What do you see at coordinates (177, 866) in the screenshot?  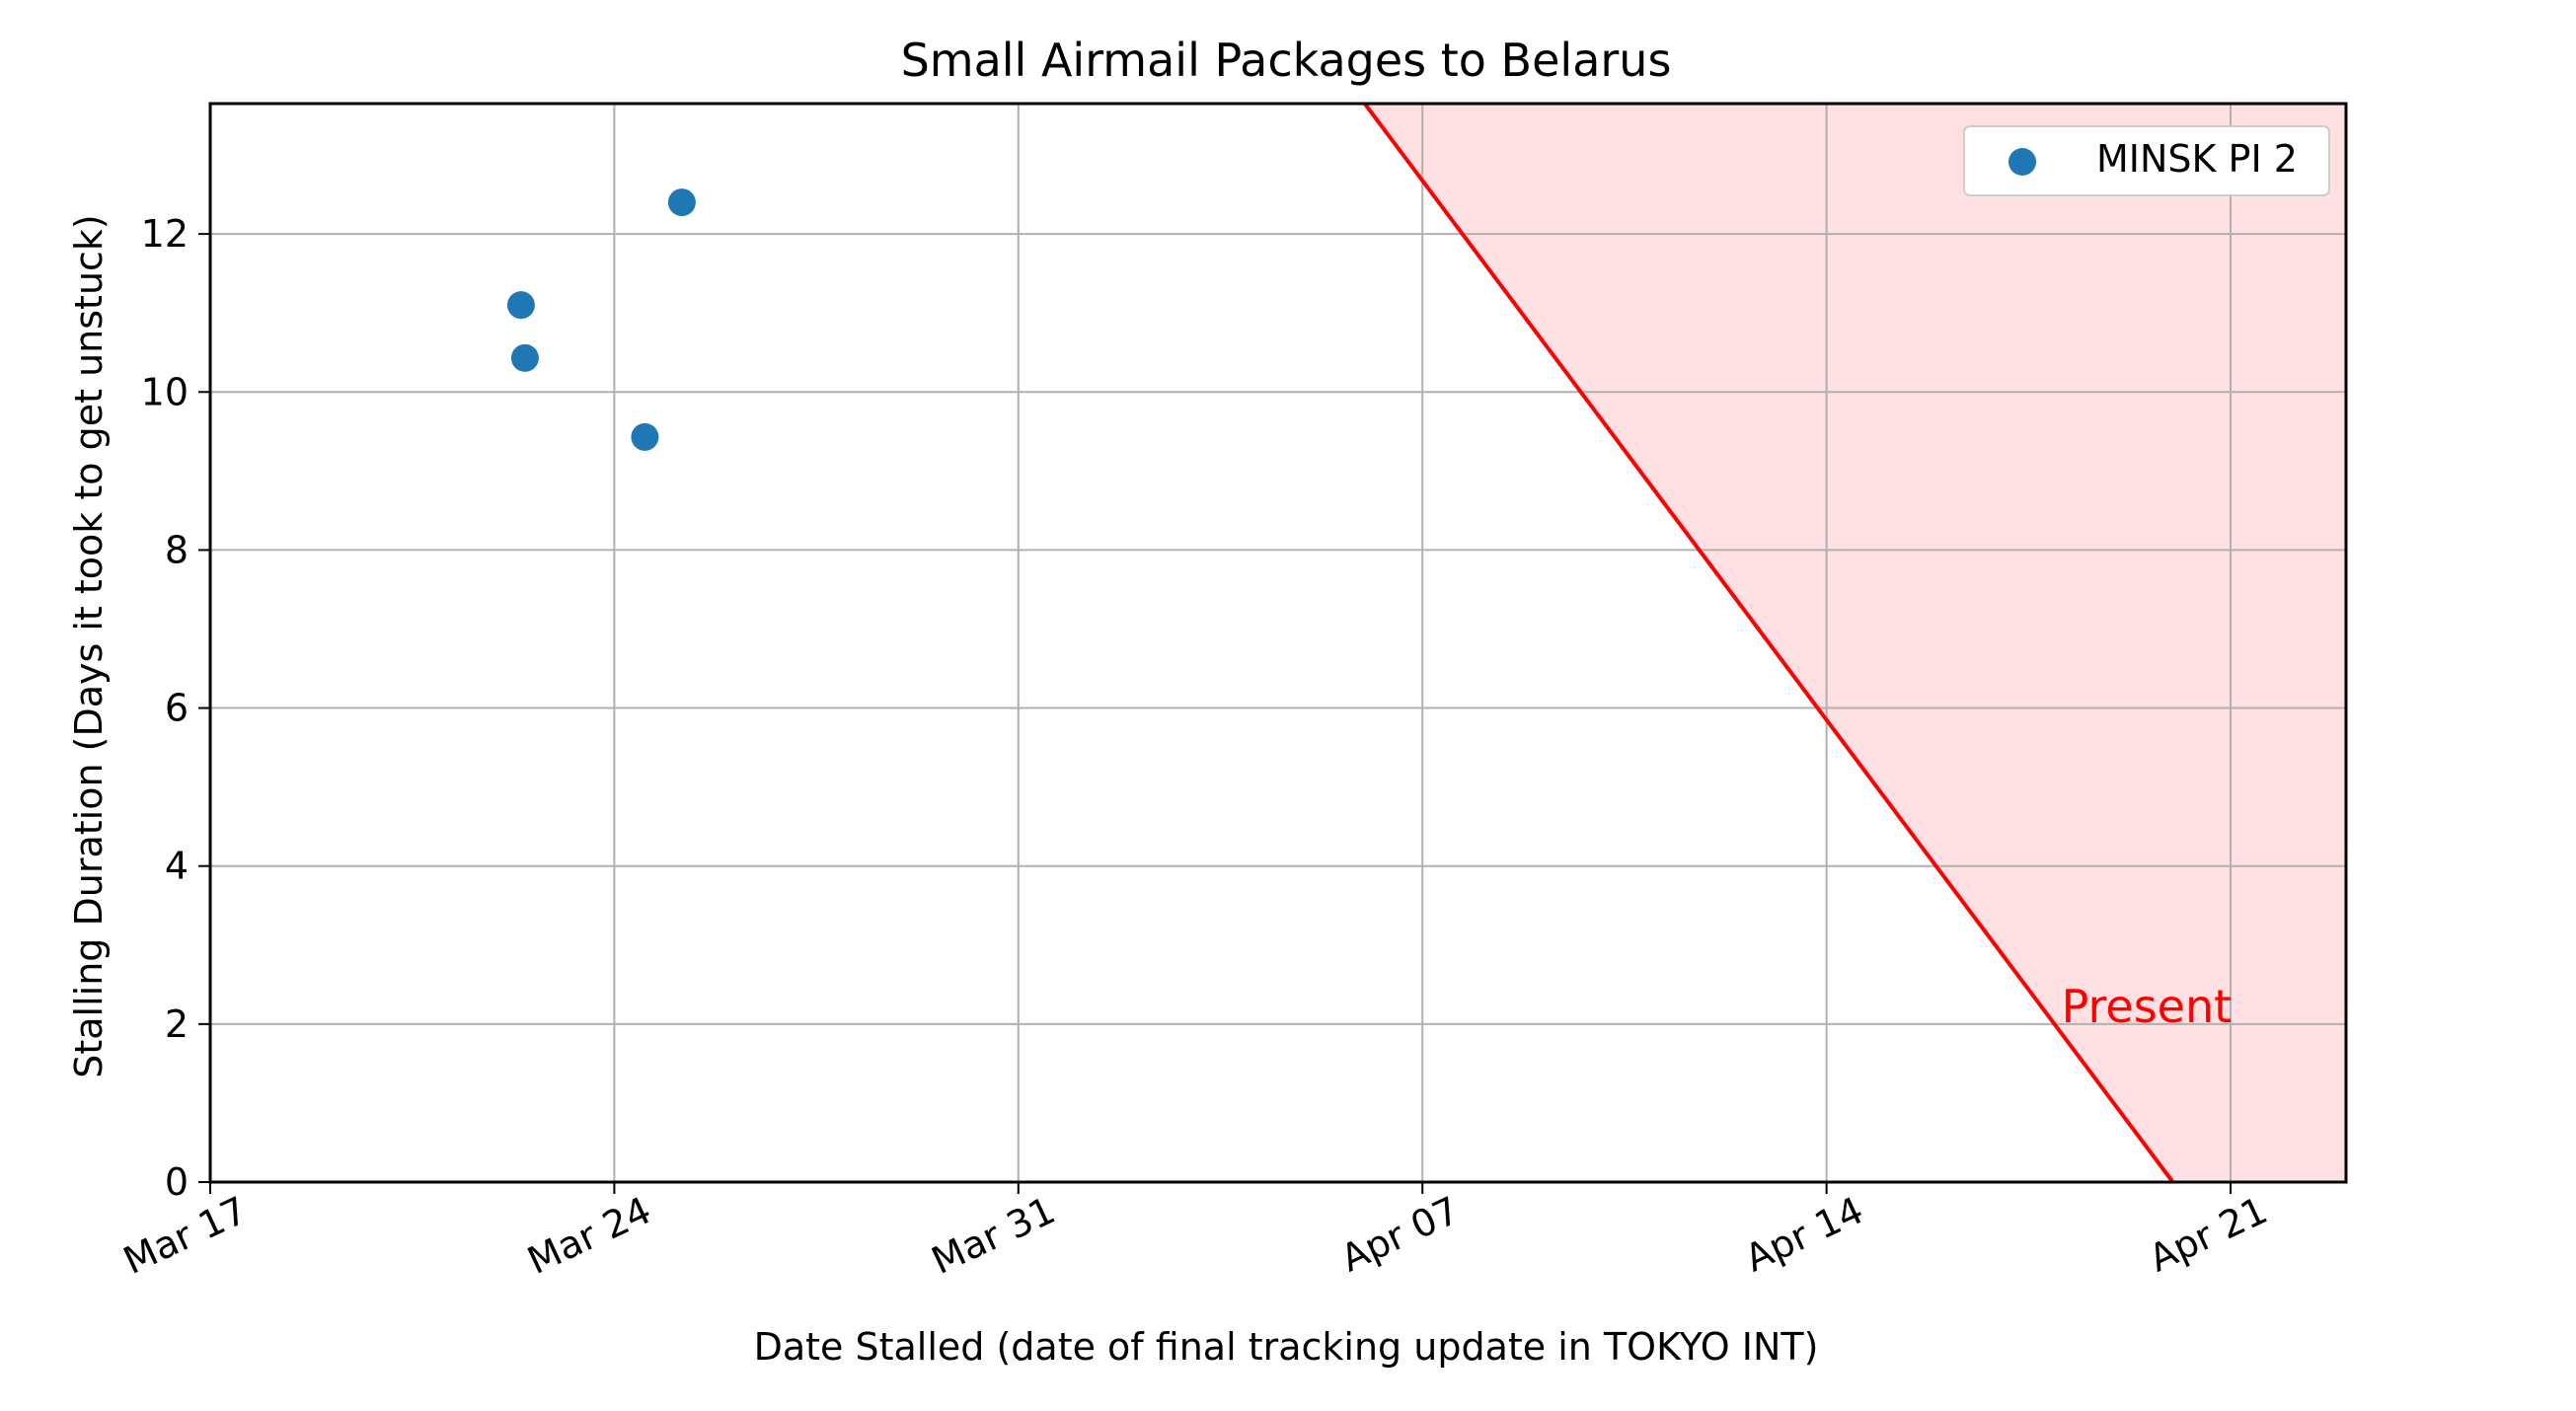 I see `y-tick-label: 4` at bounding box center [177, 866].